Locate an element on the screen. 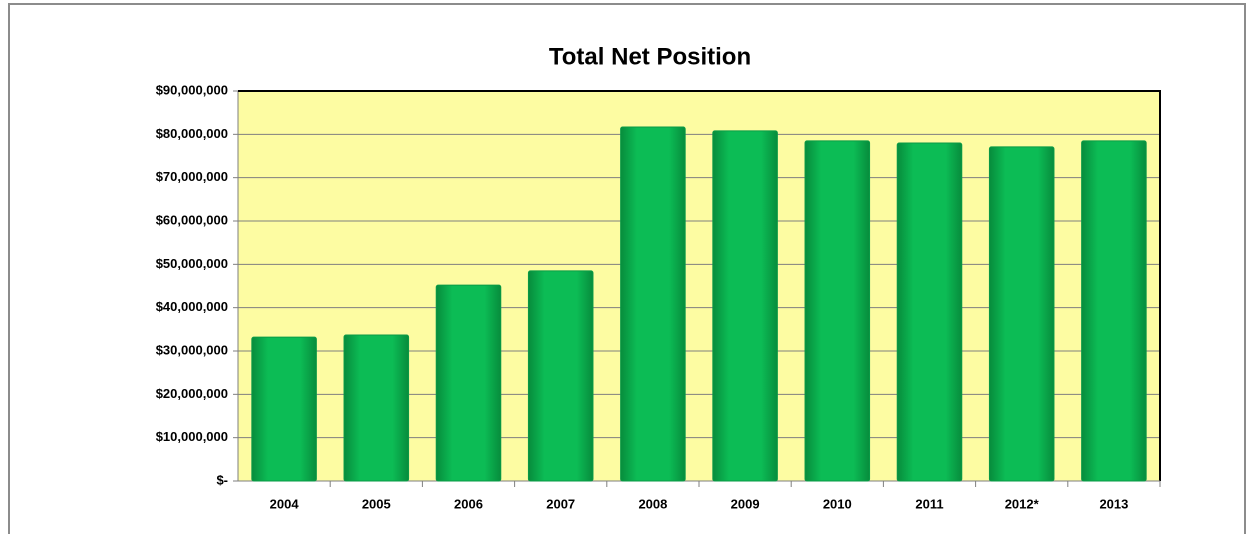 The height and width of the screenshot is (534, 1249). x-tick-label: 2006 is located at coordinates (468, 503).